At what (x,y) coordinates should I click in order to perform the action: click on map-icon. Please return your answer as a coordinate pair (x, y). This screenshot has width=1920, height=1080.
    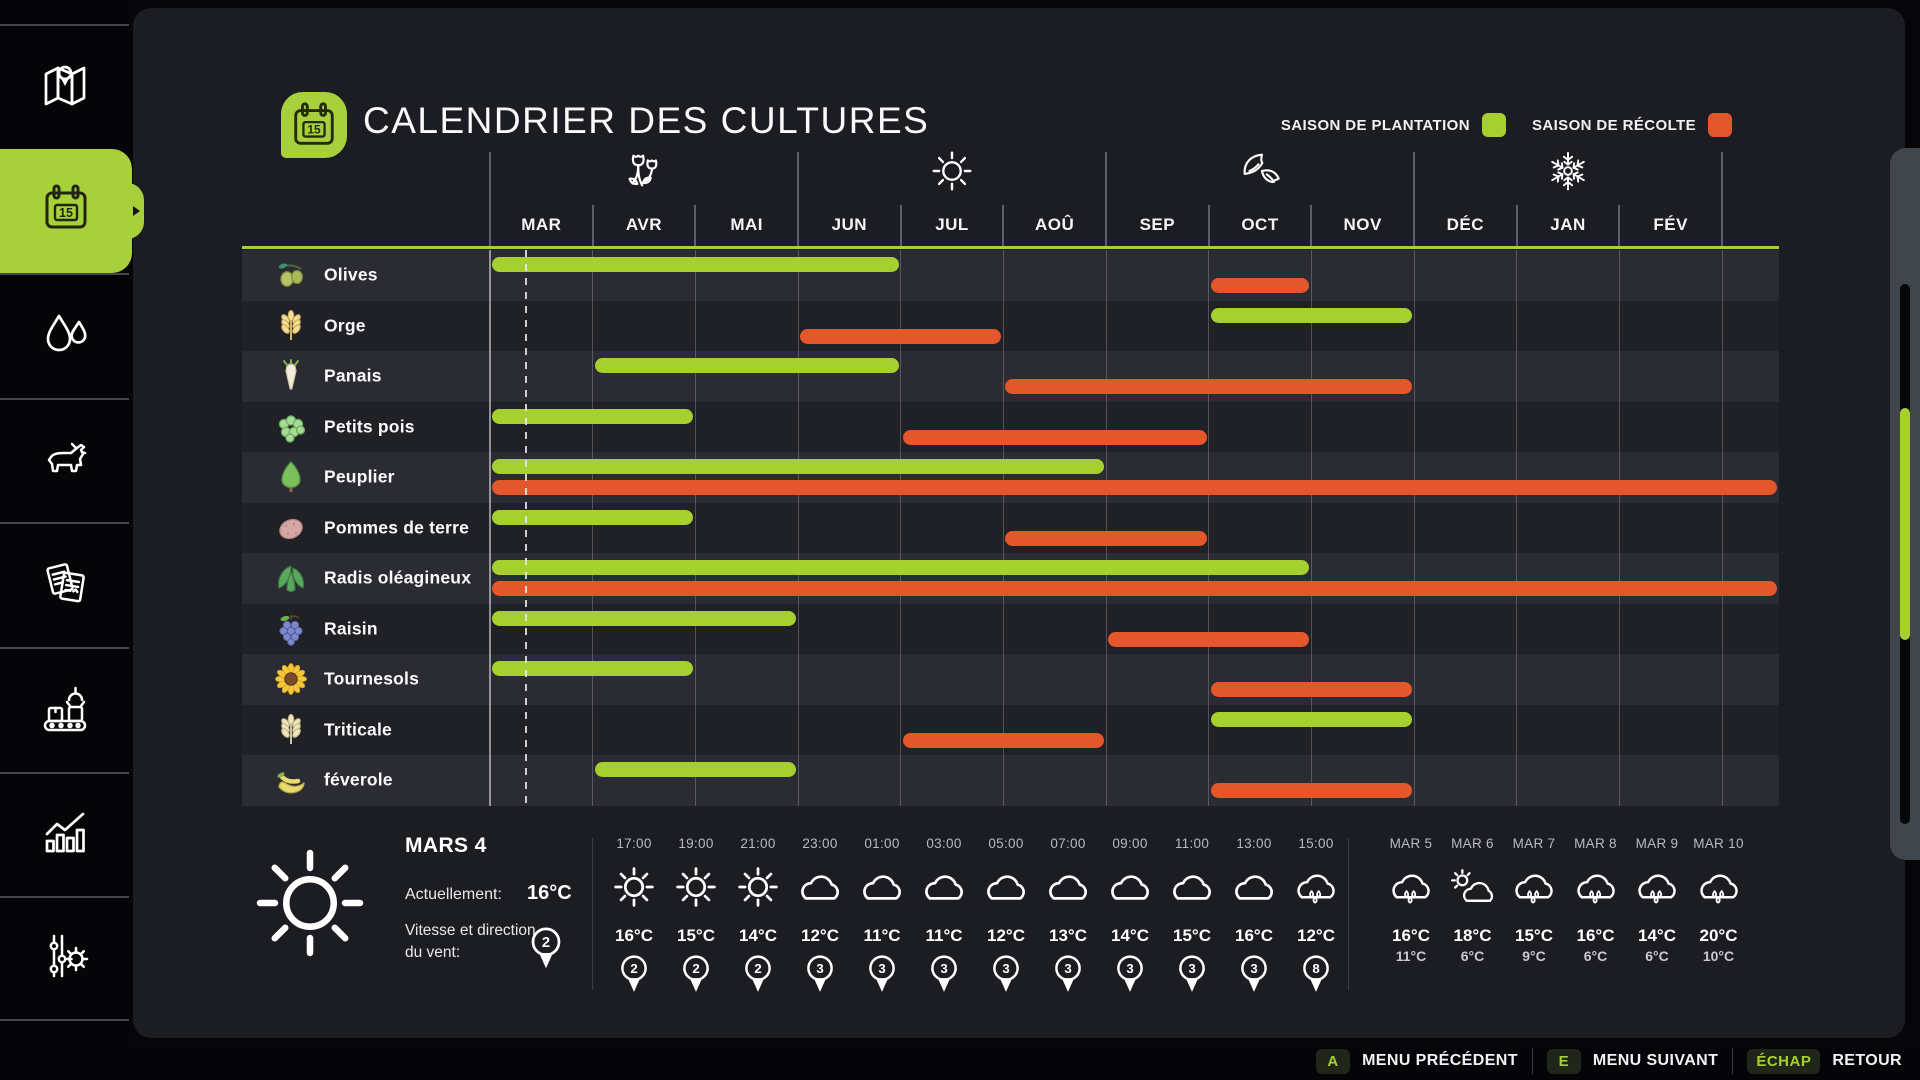
    Looking at the image, I should click on (65, 87).